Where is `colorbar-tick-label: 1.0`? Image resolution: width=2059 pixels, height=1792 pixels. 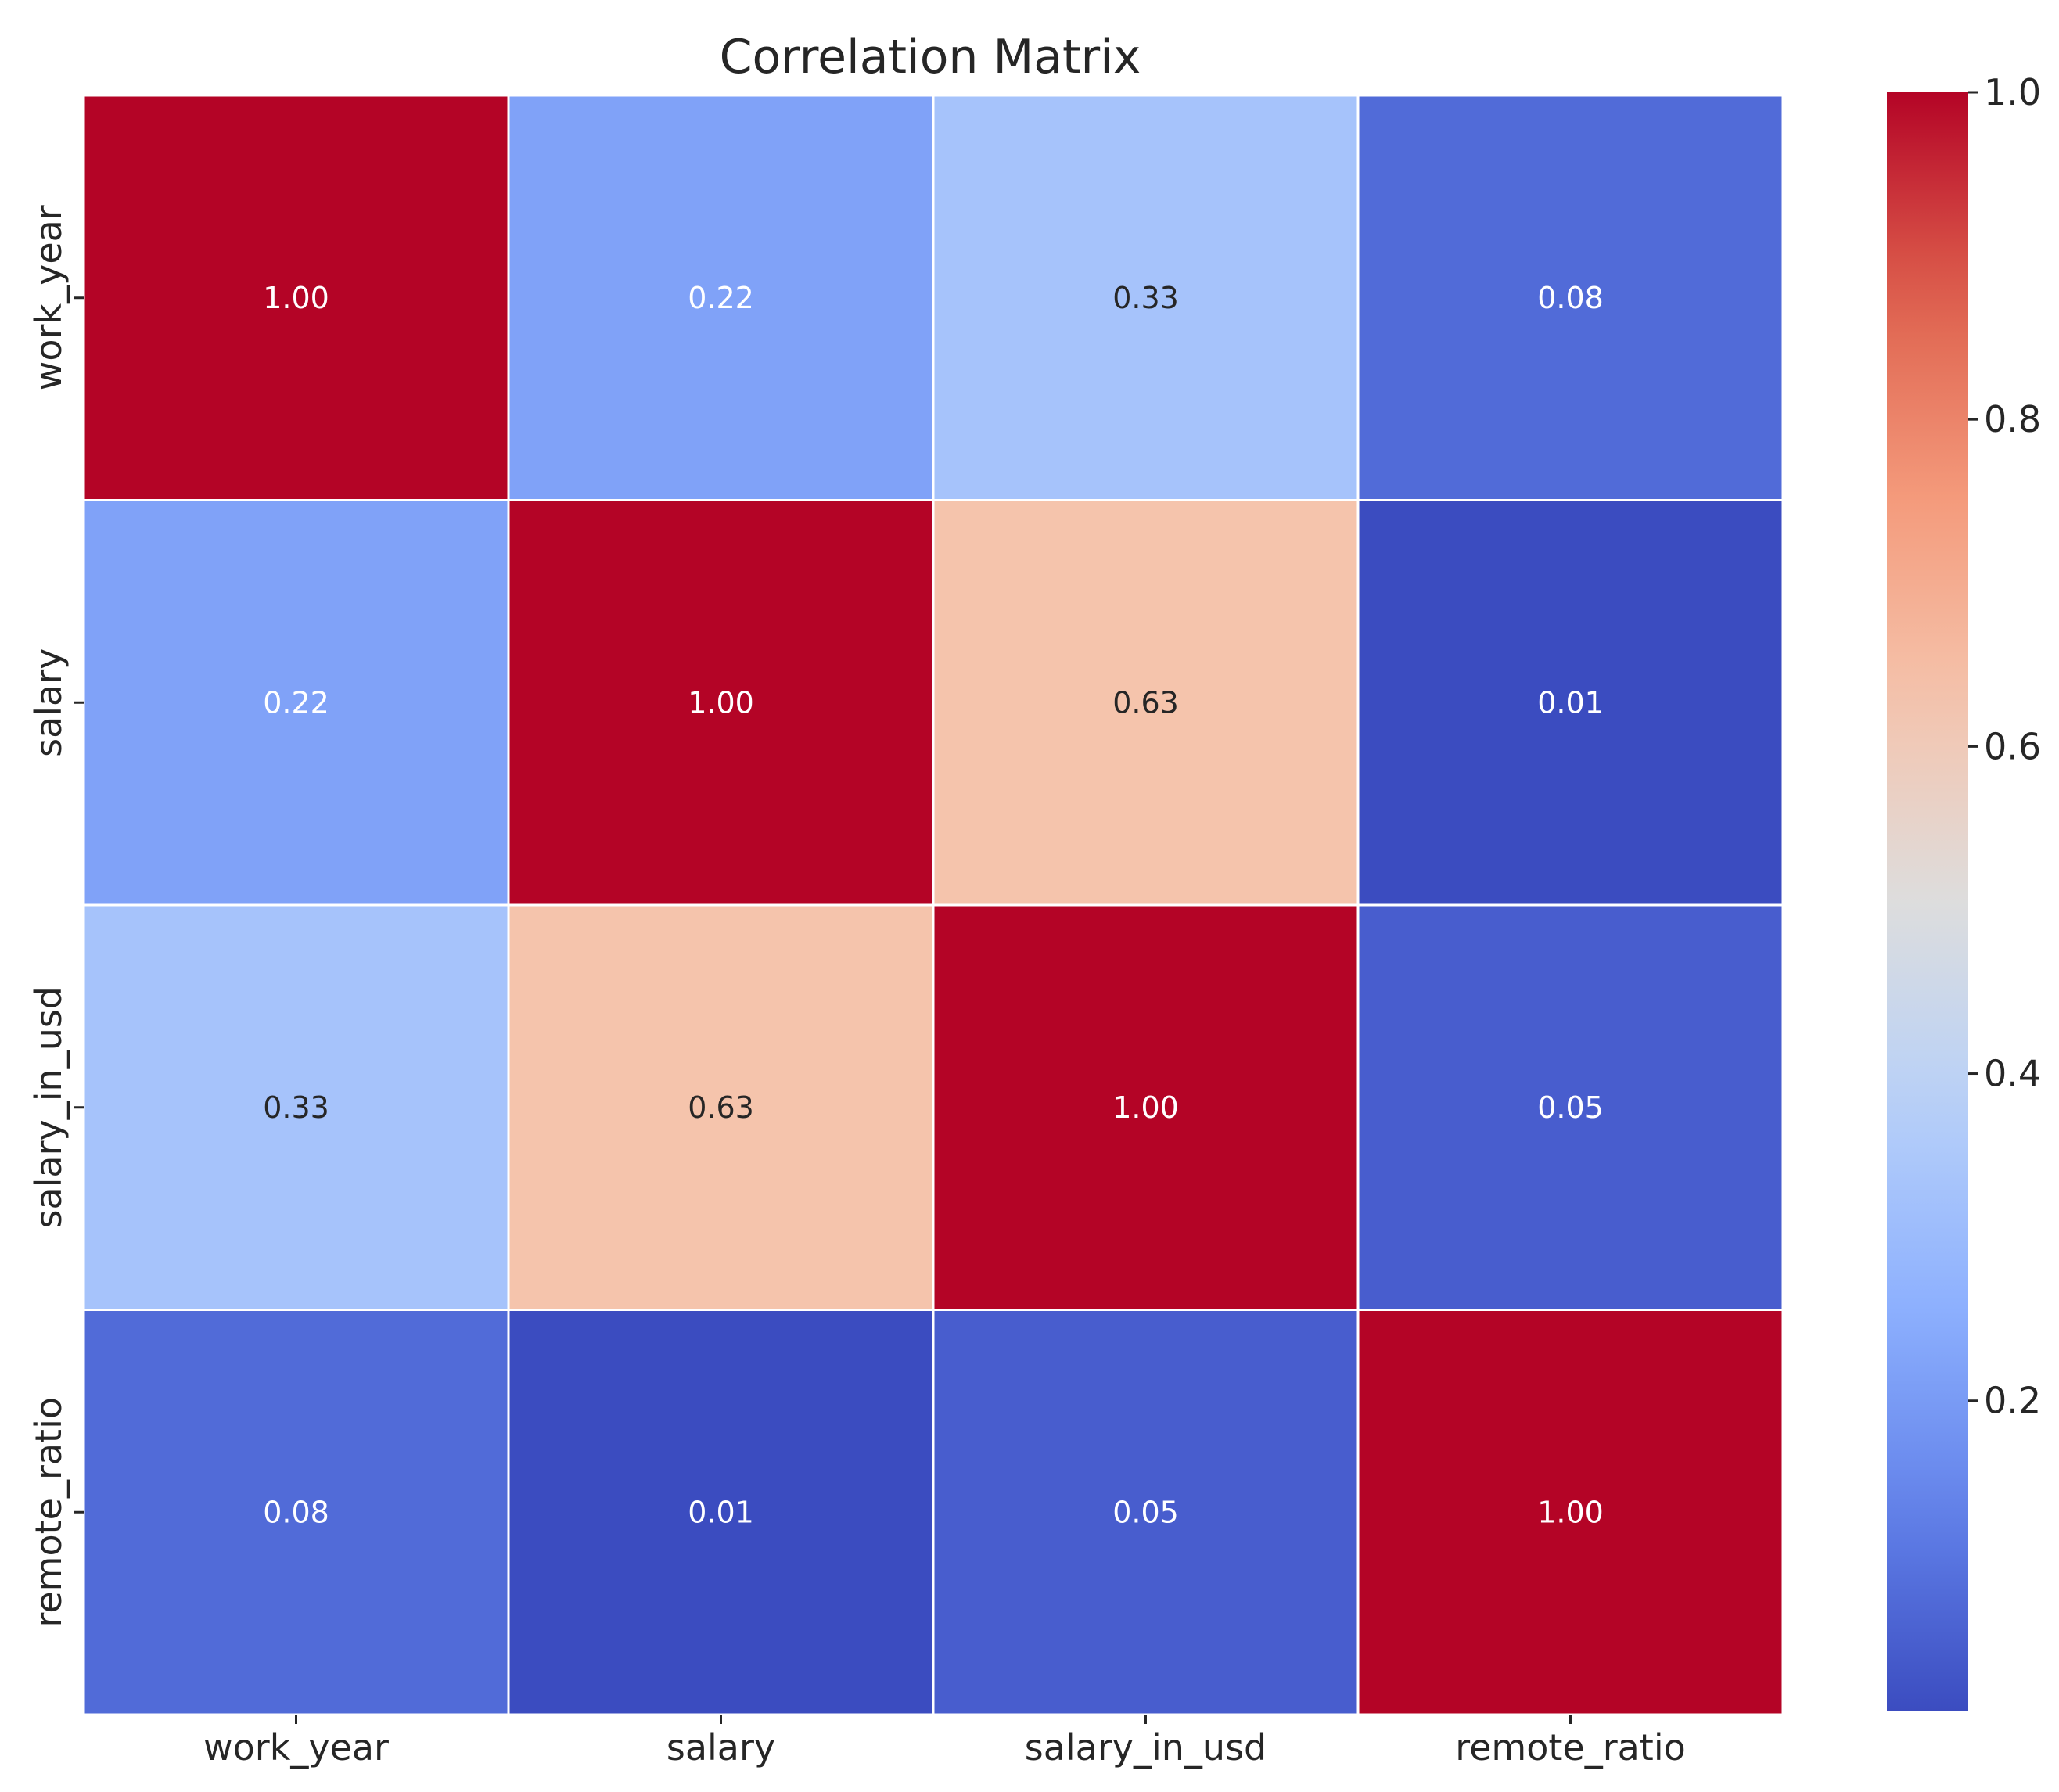
colorbar-tick-label: 1.0 is located at coordinates (2012, 92).